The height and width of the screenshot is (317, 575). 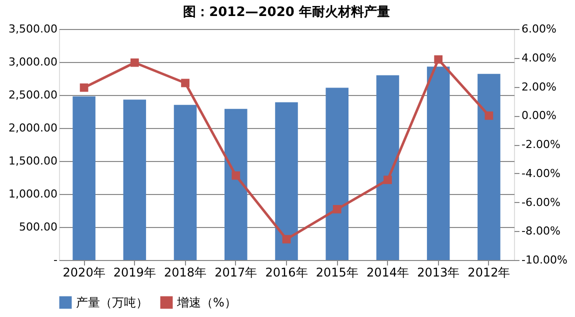 What do you see at coordinates (185, 273) in the screenshot?
I see `x-tick-label: 2018年` at bounding box center [185, 273].